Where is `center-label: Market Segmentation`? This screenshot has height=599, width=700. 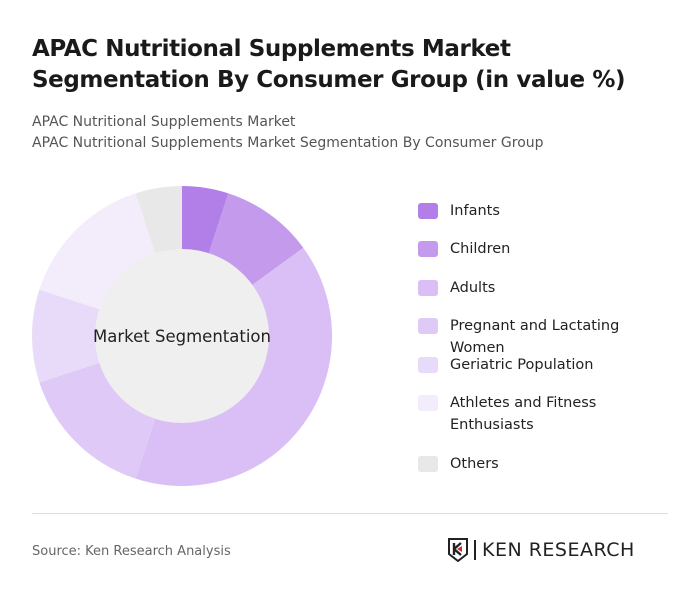 center-label: Market Segmentation is located at coordinates (182, 336).